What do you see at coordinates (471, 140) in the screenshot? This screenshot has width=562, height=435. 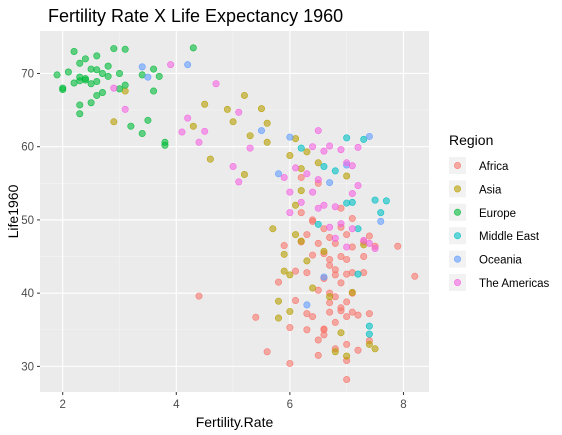 I see `legend-title: Region` at bounding box center [471, 140].